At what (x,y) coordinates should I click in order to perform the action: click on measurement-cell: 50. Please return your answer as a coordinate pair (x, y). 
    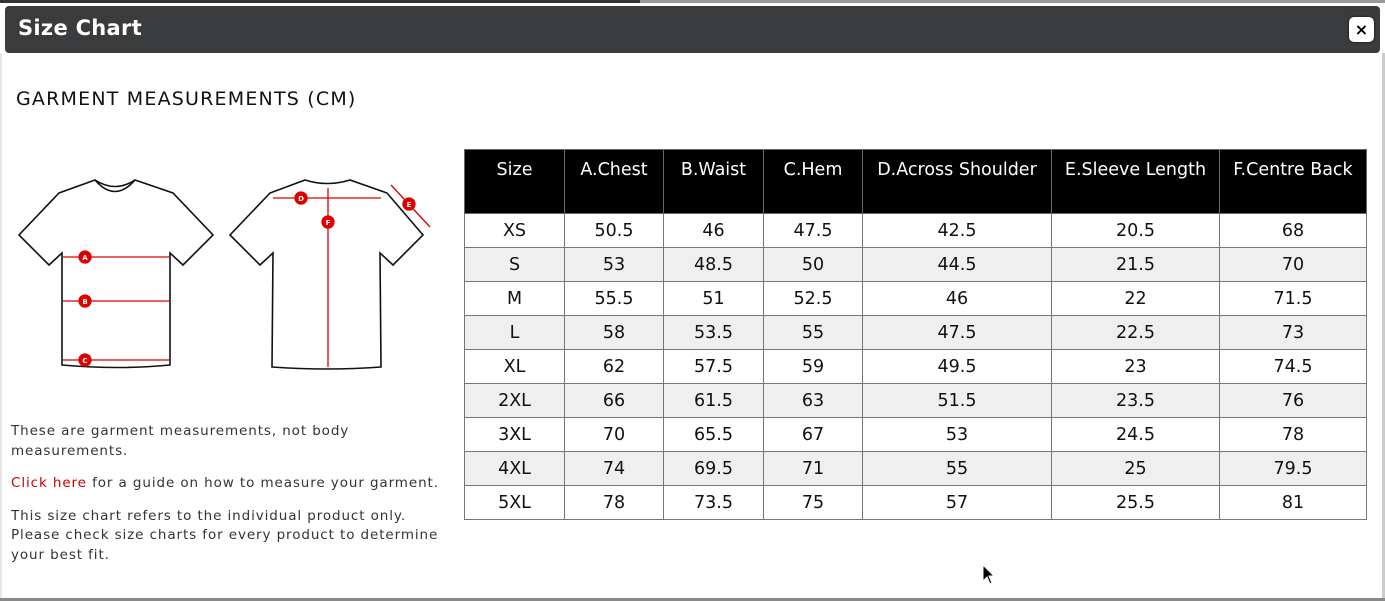
    Looking at the image, I should click on (813, 264).